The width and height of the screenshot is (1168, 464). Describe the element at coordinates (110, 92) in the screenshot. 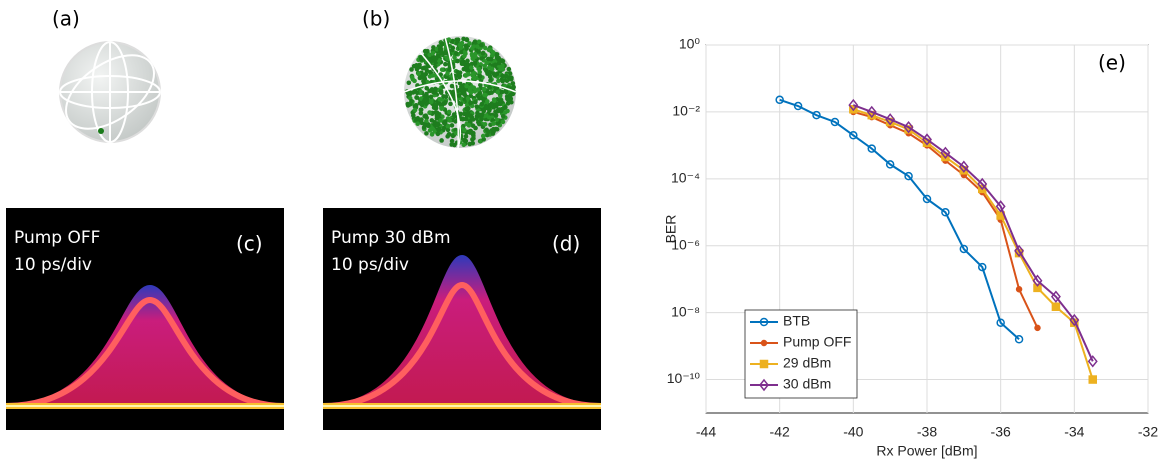

I see `sphere` at that location.